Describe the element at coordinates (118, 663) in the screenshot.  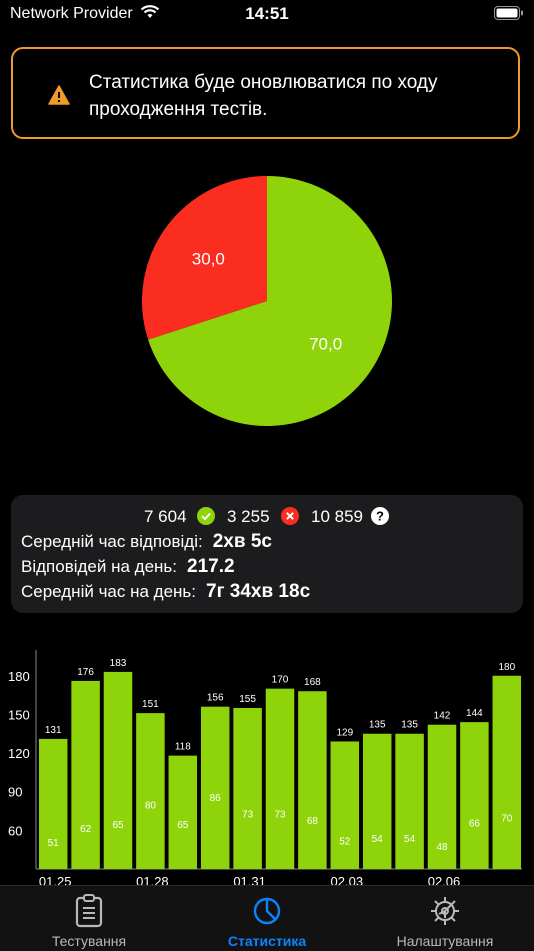
I see `bar-value-label: 183` at that location.